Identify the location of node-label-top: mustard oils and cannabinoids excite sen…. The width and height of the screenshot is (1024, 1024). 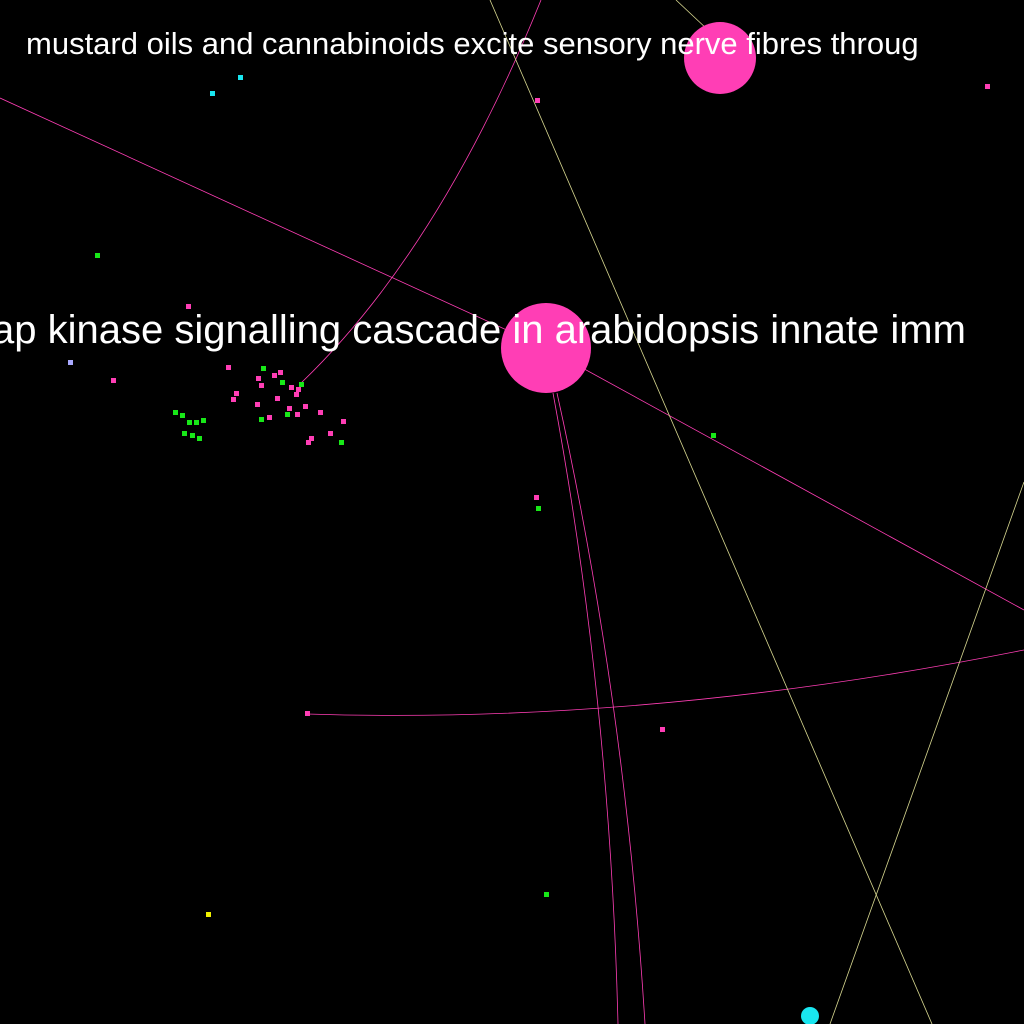
(472, 43).